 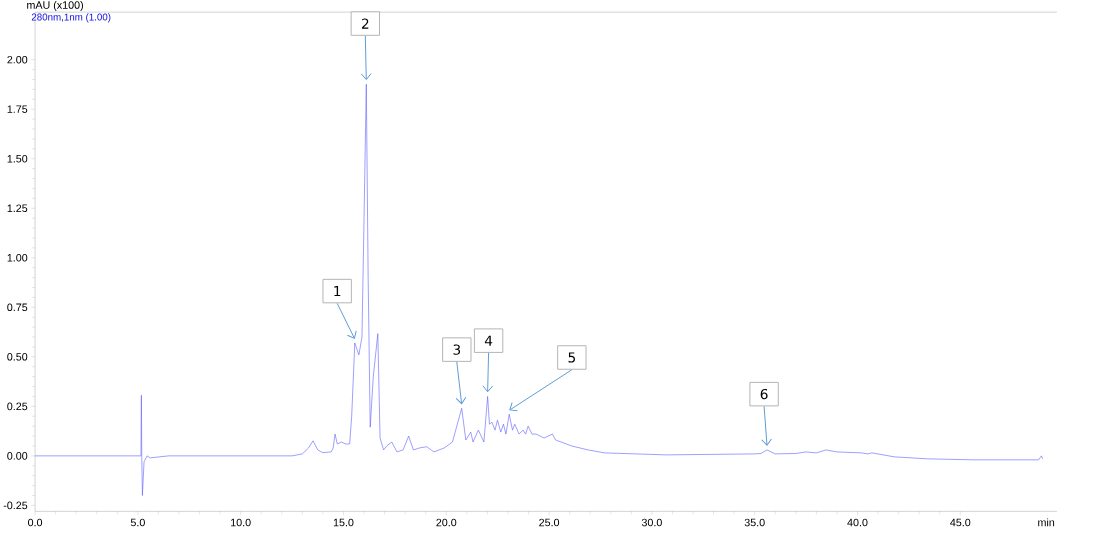 I want to click on x-tick-label: 35.0, so click(x=754, y=522).